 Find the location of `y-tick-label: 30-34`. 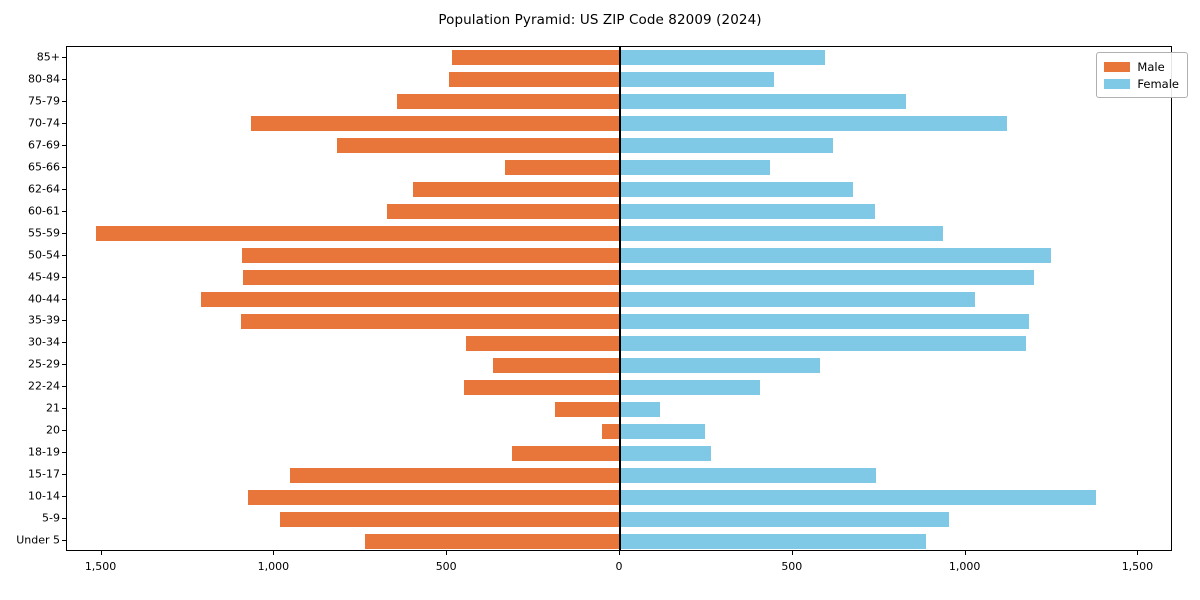

y-tick-label: 30-34 is located at coordinates (44, 342).